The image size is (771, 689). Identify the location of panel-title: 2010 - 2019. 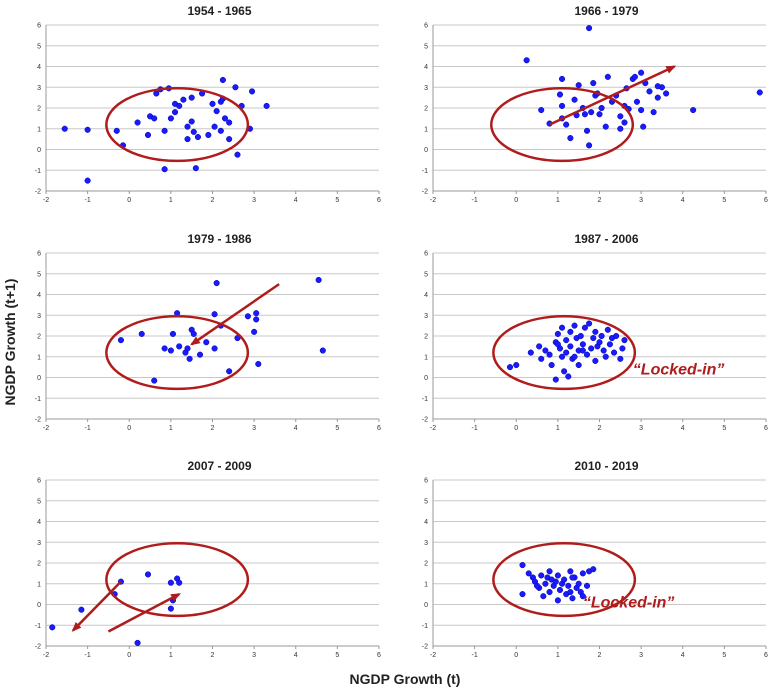
(606, 466).